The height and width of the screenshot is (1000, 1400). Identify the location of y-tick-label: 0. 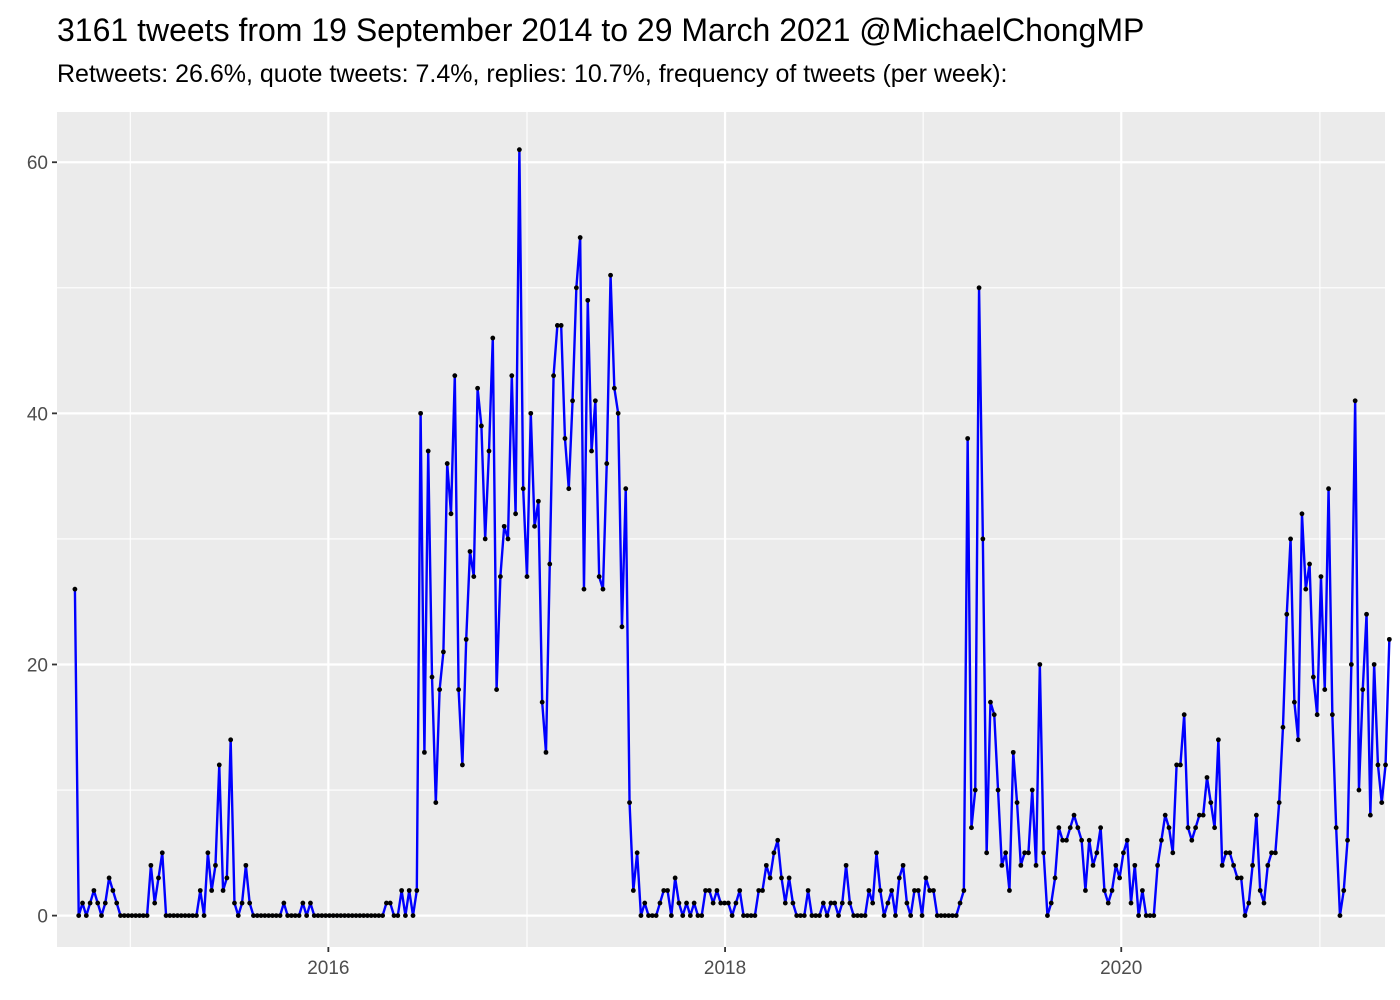
(42, 917).